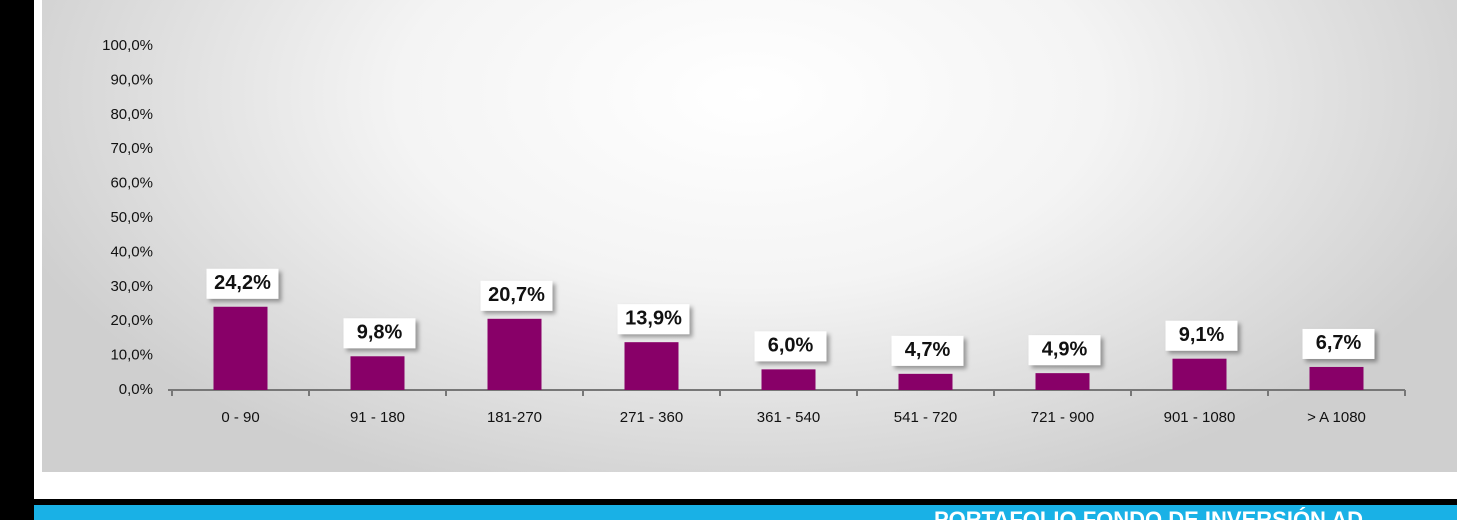 This screenshot has height=520, width=1457. What do you see at coordinates (745, 502) in the screenshot?
I see `separator` at bounding box center [745, 502].